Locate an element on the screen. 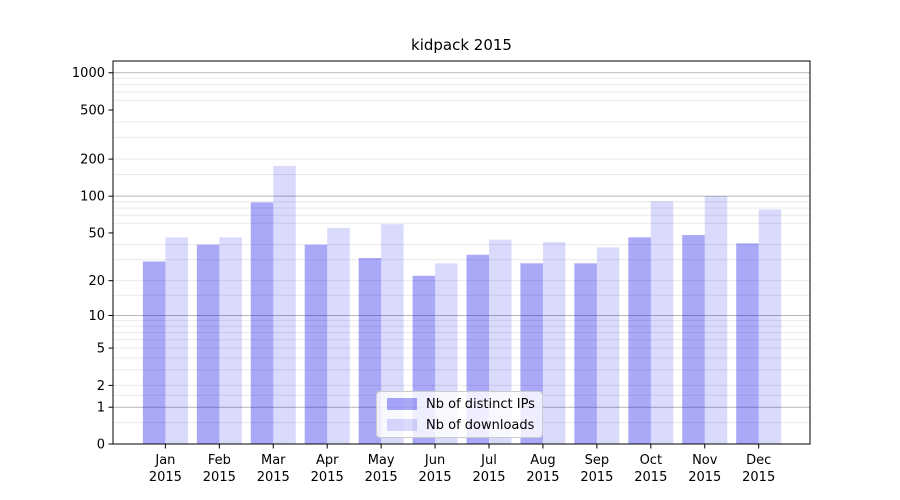 Image resolution: width=900 pixels, height=500 pixels. x-tick-label-month: Aug is located at coordinates (542, 460).